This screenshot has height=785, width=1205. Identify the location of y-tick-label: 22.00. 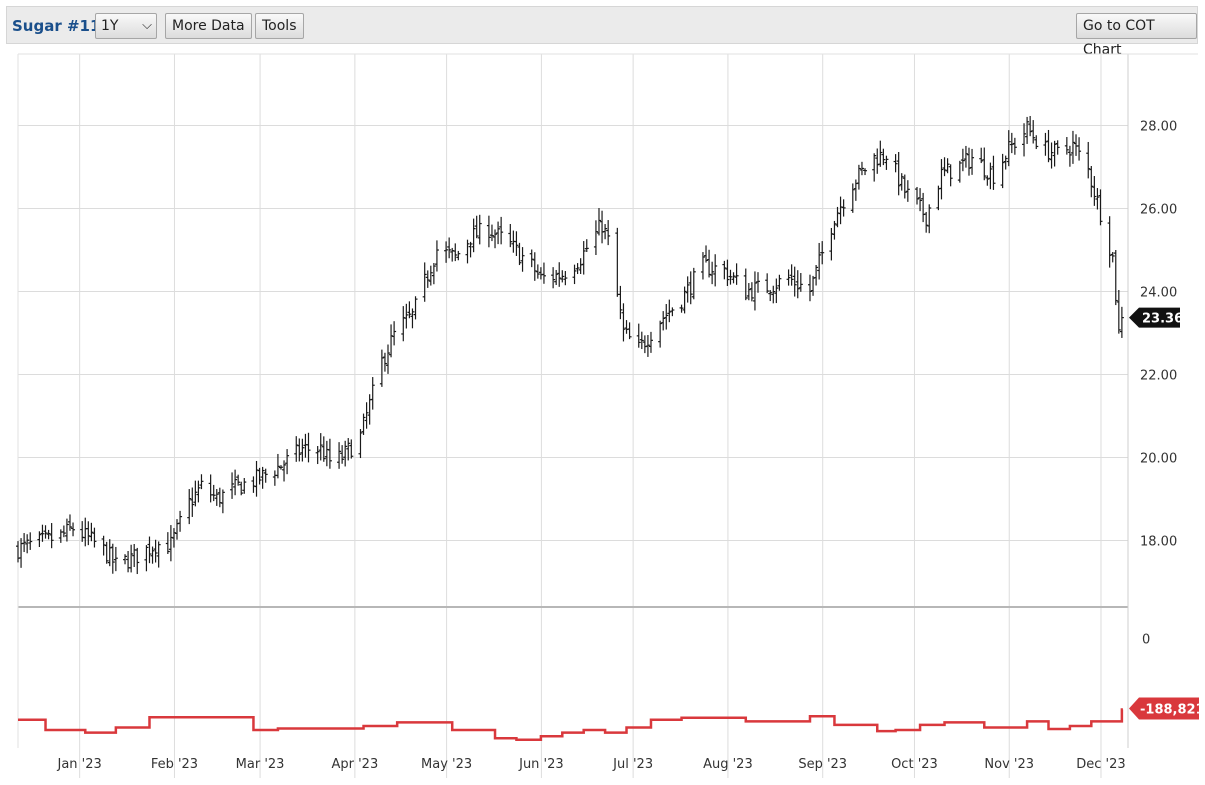
(1158, 376).